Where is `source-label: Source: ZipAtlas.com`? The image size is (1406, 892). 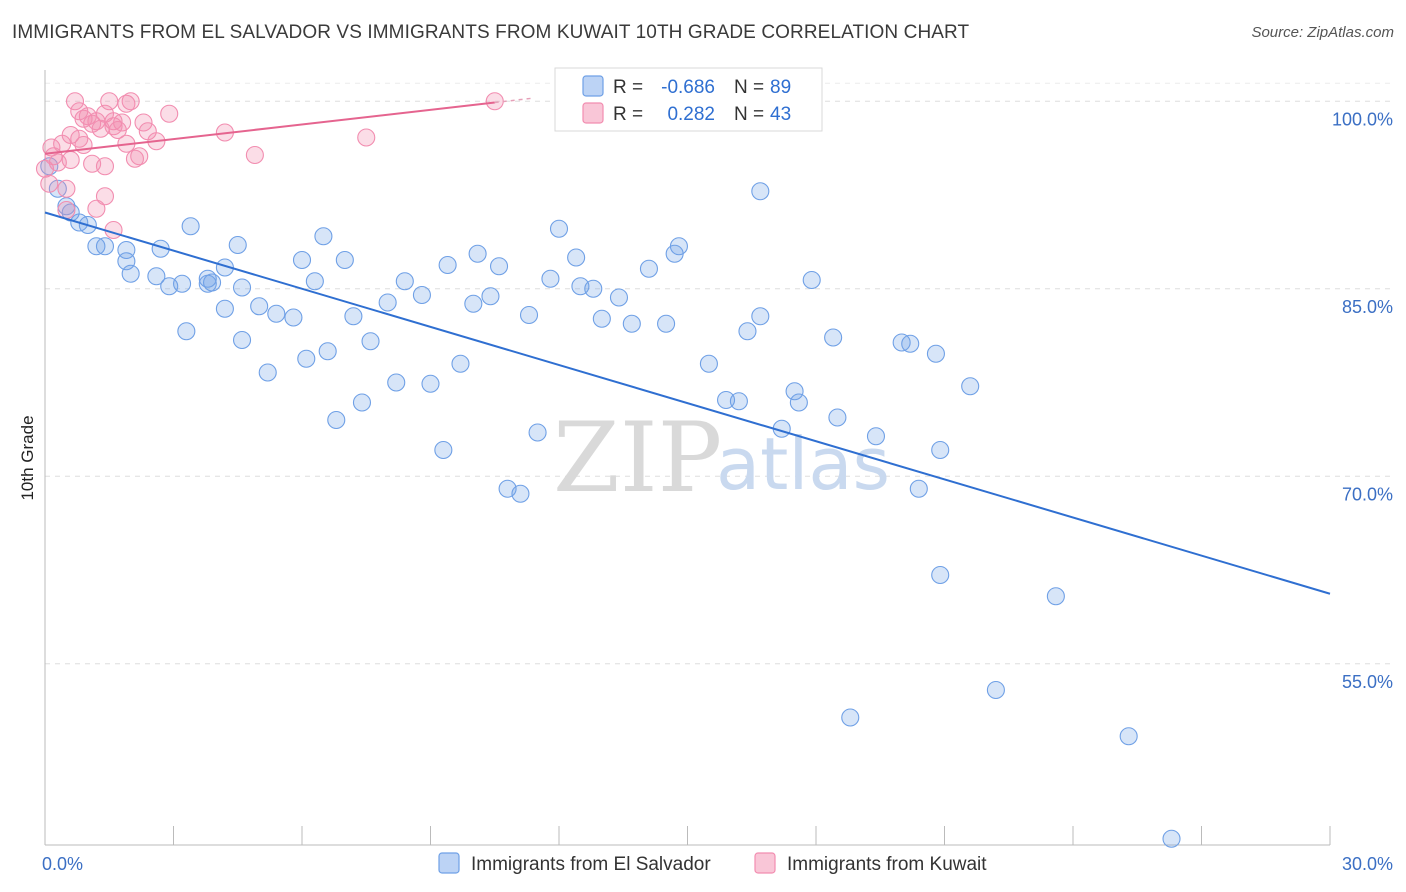 source-label: Source: ZipAtlas.com is located at coordinates (1322, 32).